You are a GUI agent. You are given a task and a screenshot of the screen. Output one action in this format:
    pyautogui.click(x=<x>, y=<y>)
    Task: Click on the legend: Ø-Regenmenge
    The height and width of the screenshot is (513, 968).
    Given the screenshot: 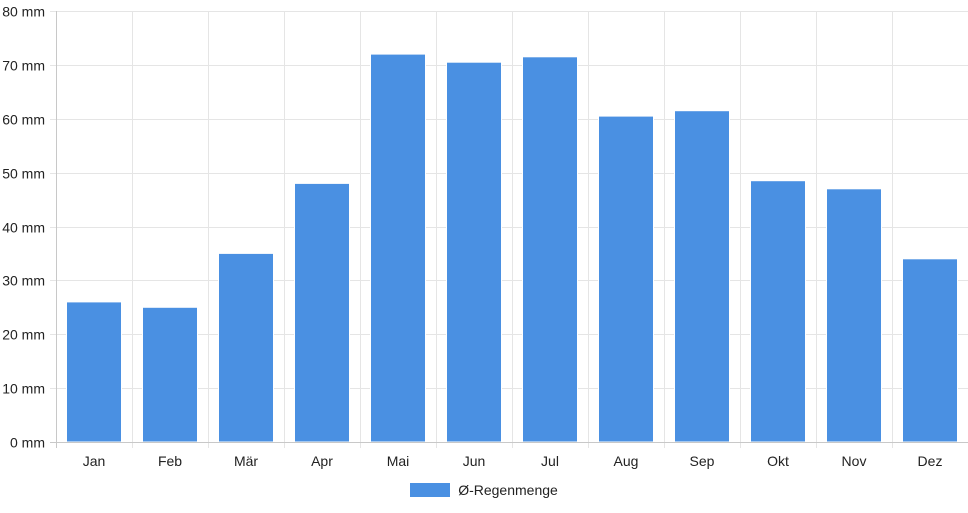 What is the action you would take?
    pyautogui.click(x=484, y=490)
    